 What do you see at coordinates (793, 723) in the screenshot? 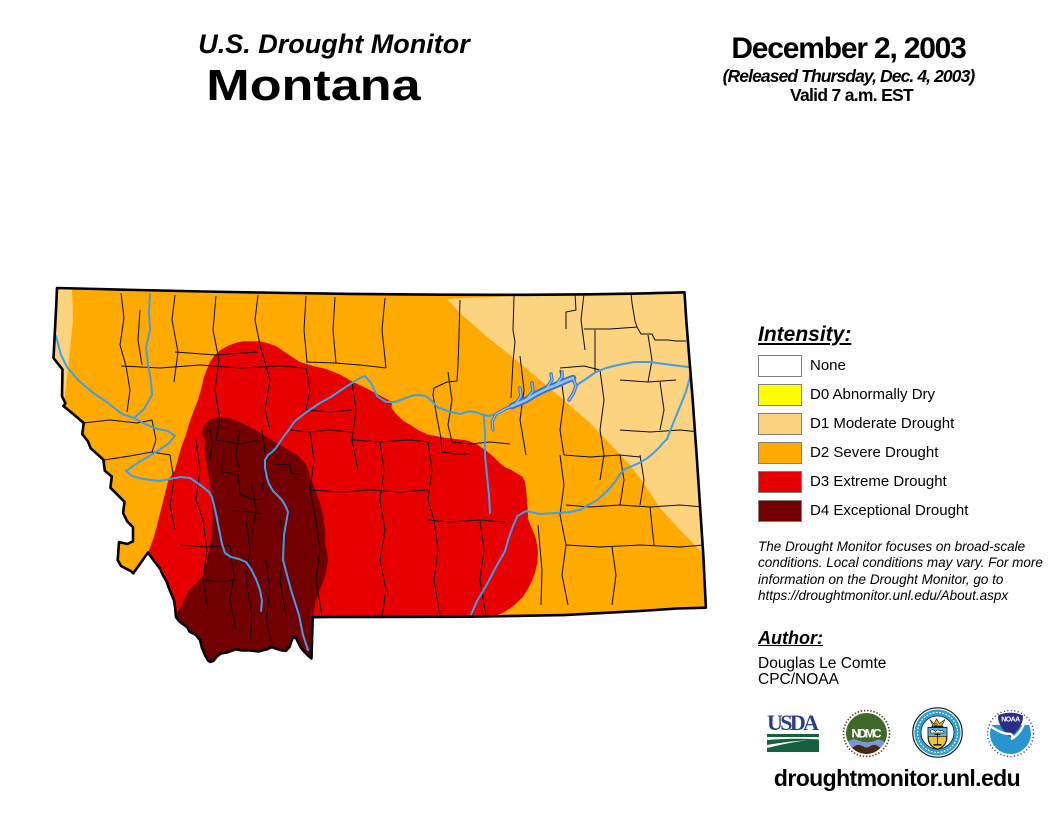
I see `svg-text: USDA` at bounding box center [793, 723].